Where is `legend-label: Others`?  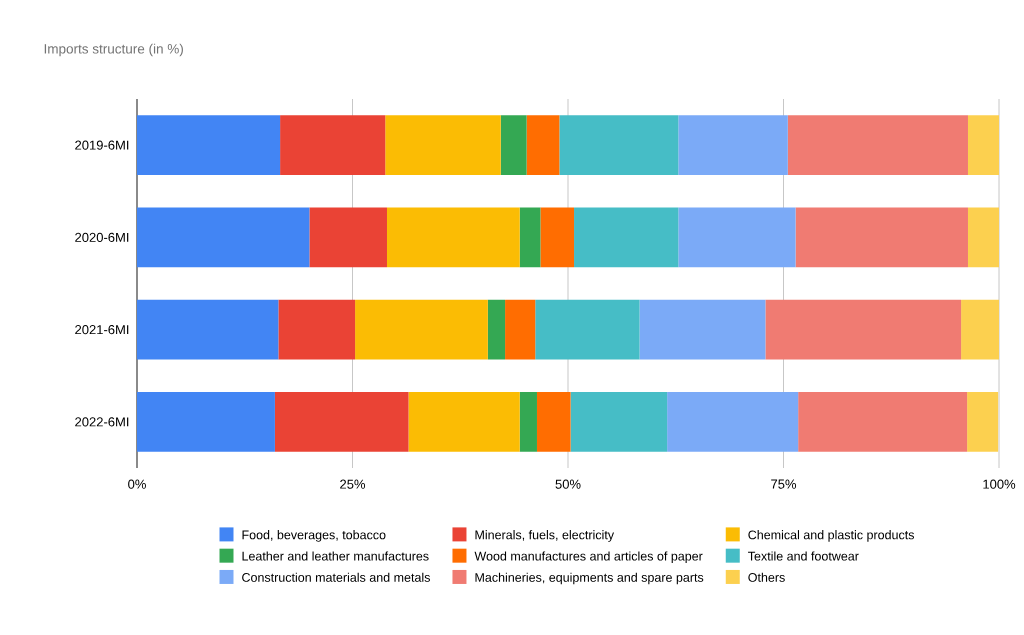
legend-label: Others is located at coordinates (766, 577).